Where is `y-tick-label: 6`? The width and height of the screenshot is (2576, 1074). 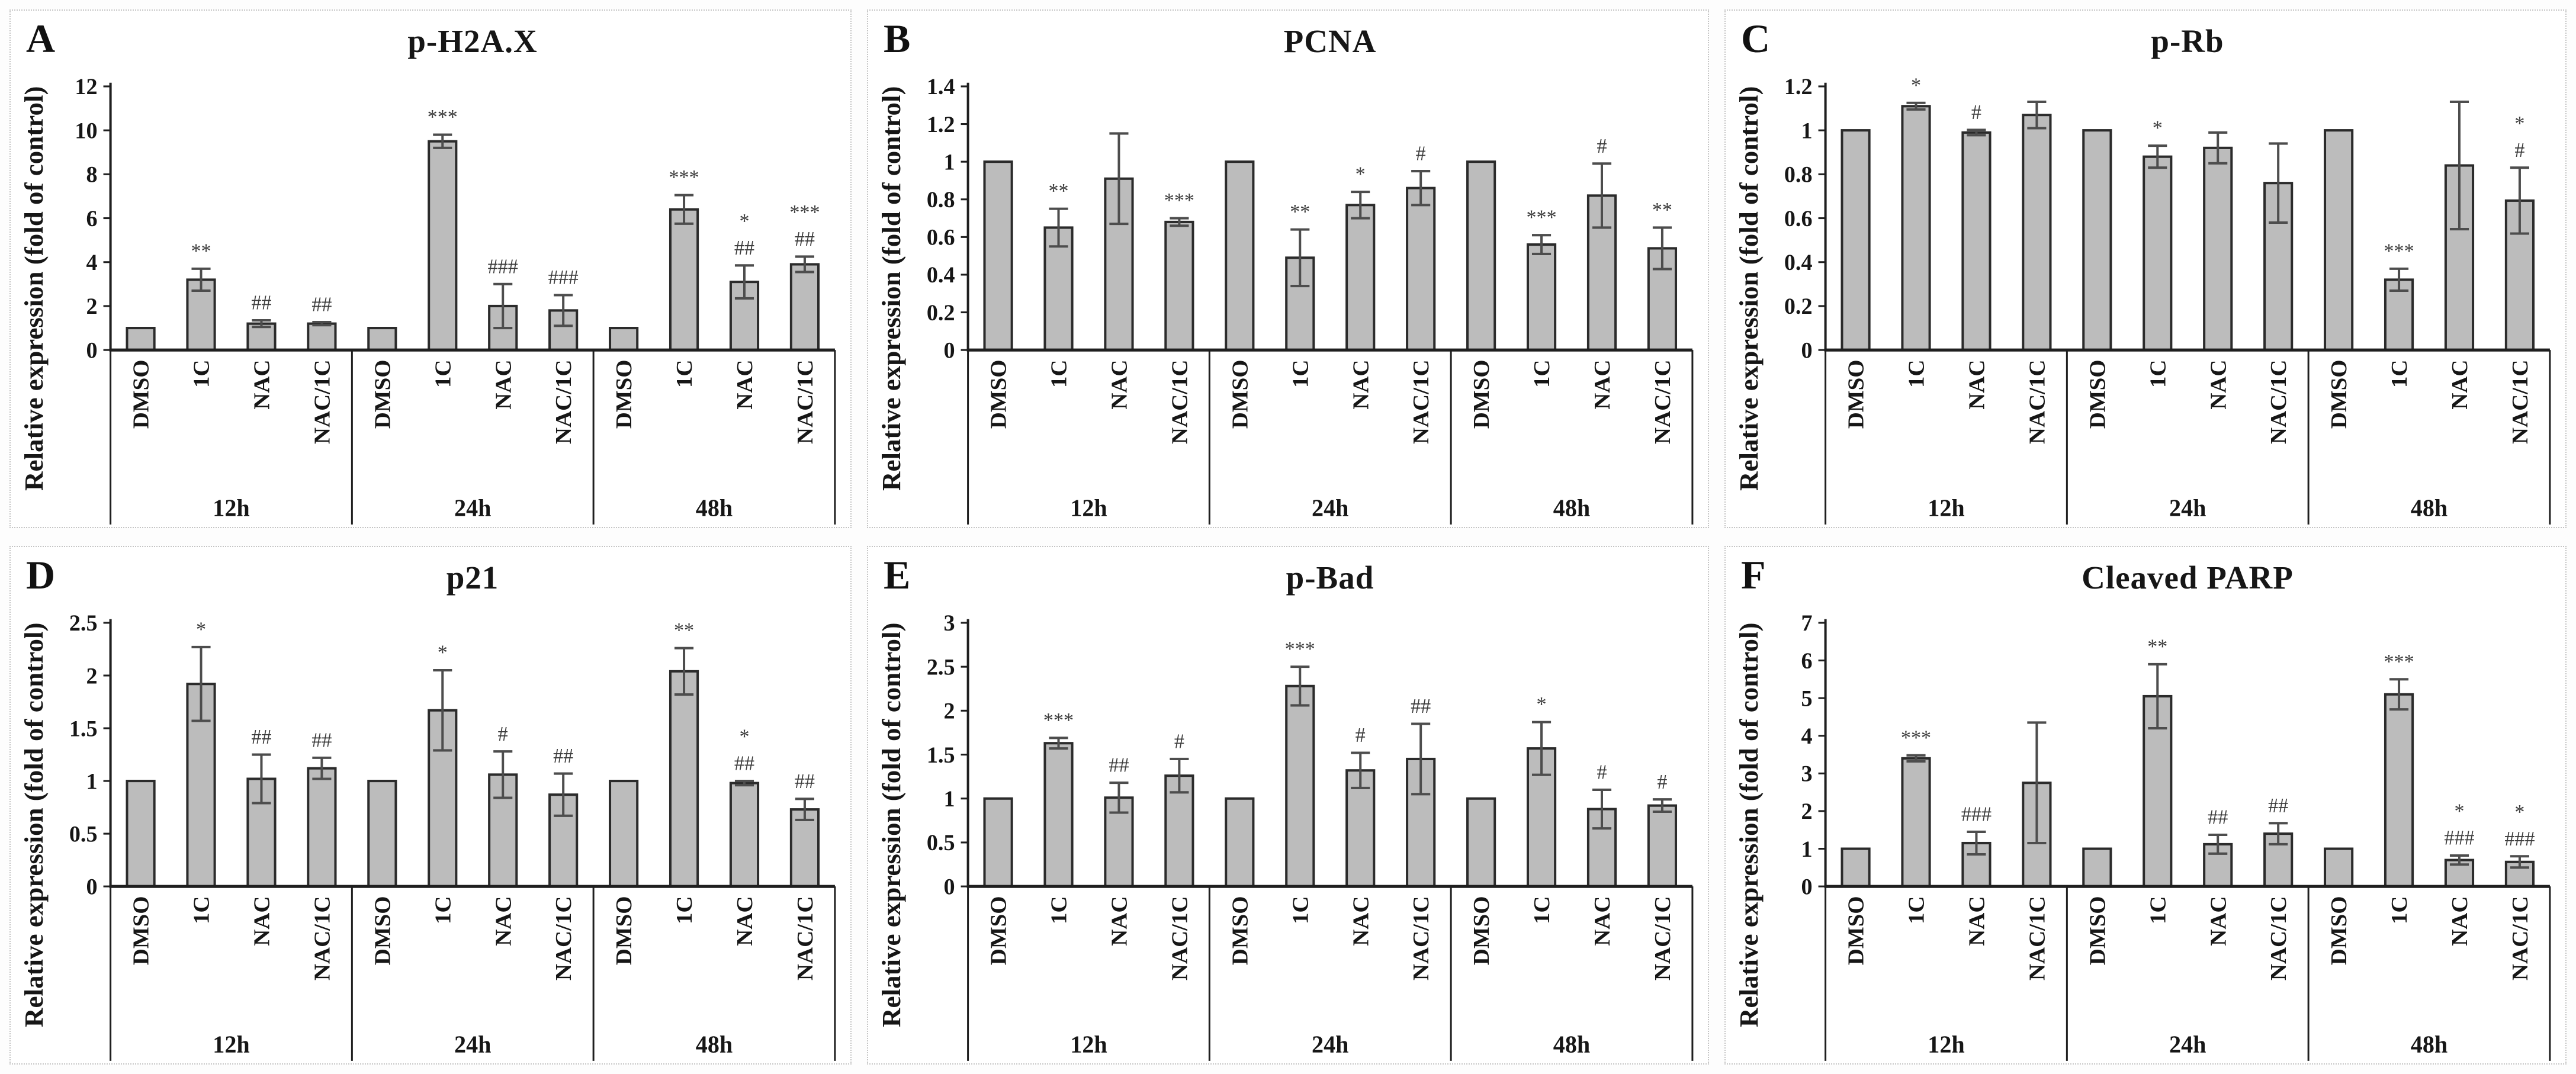
y-tick-label: 6 is located at coordinates (91, 219).